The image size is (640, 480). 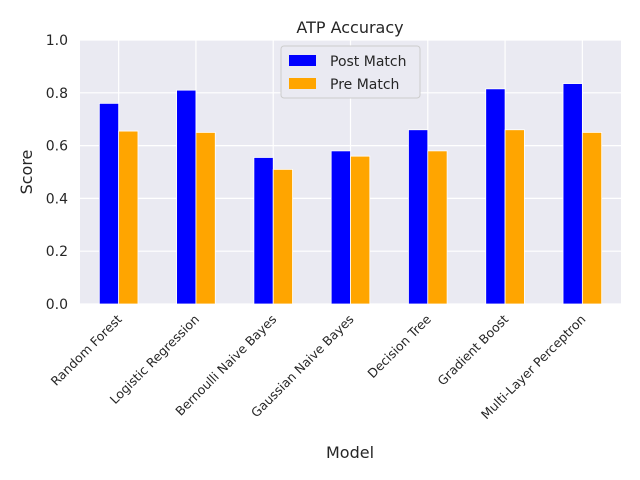 What do you see at coordinates (57, 147) in the screenshot?
I see `y-tick-label: 0.6` at bounding box center [57, 147].